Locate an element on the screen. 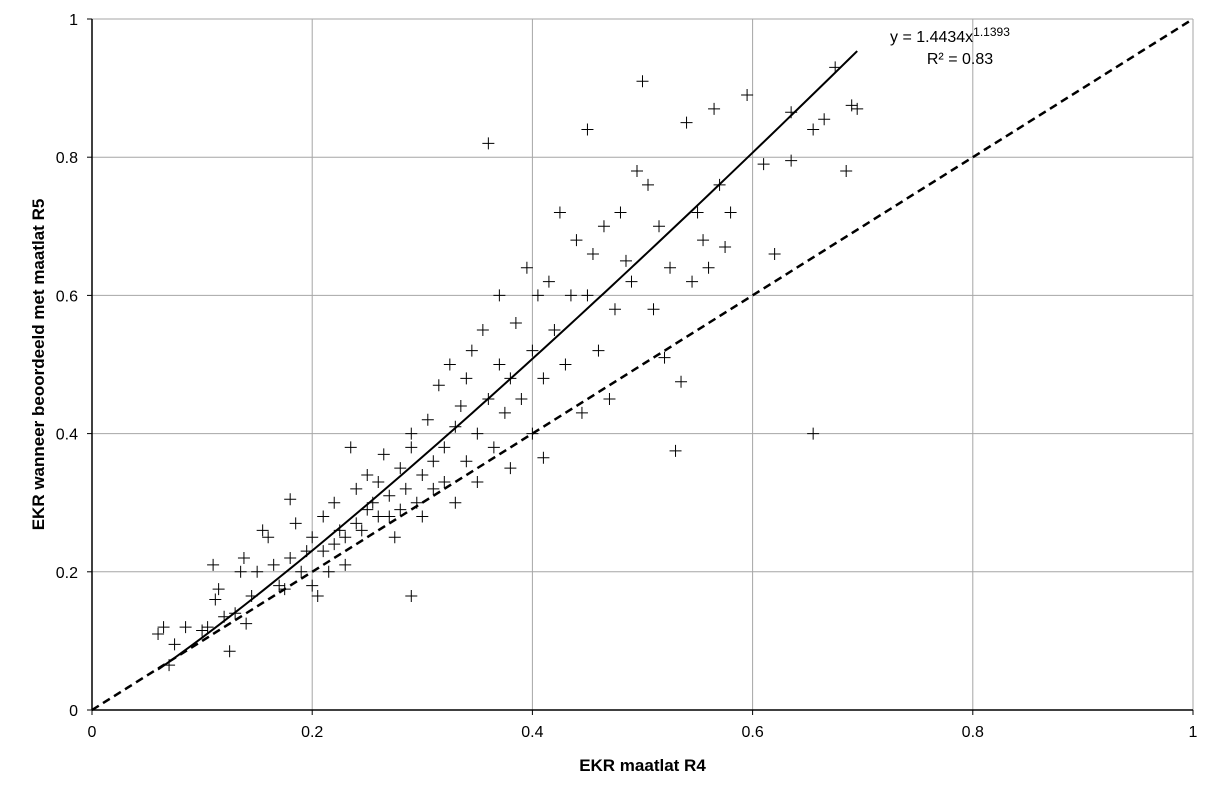  y-tick-label: 0 is located at coordinates (73, 711).